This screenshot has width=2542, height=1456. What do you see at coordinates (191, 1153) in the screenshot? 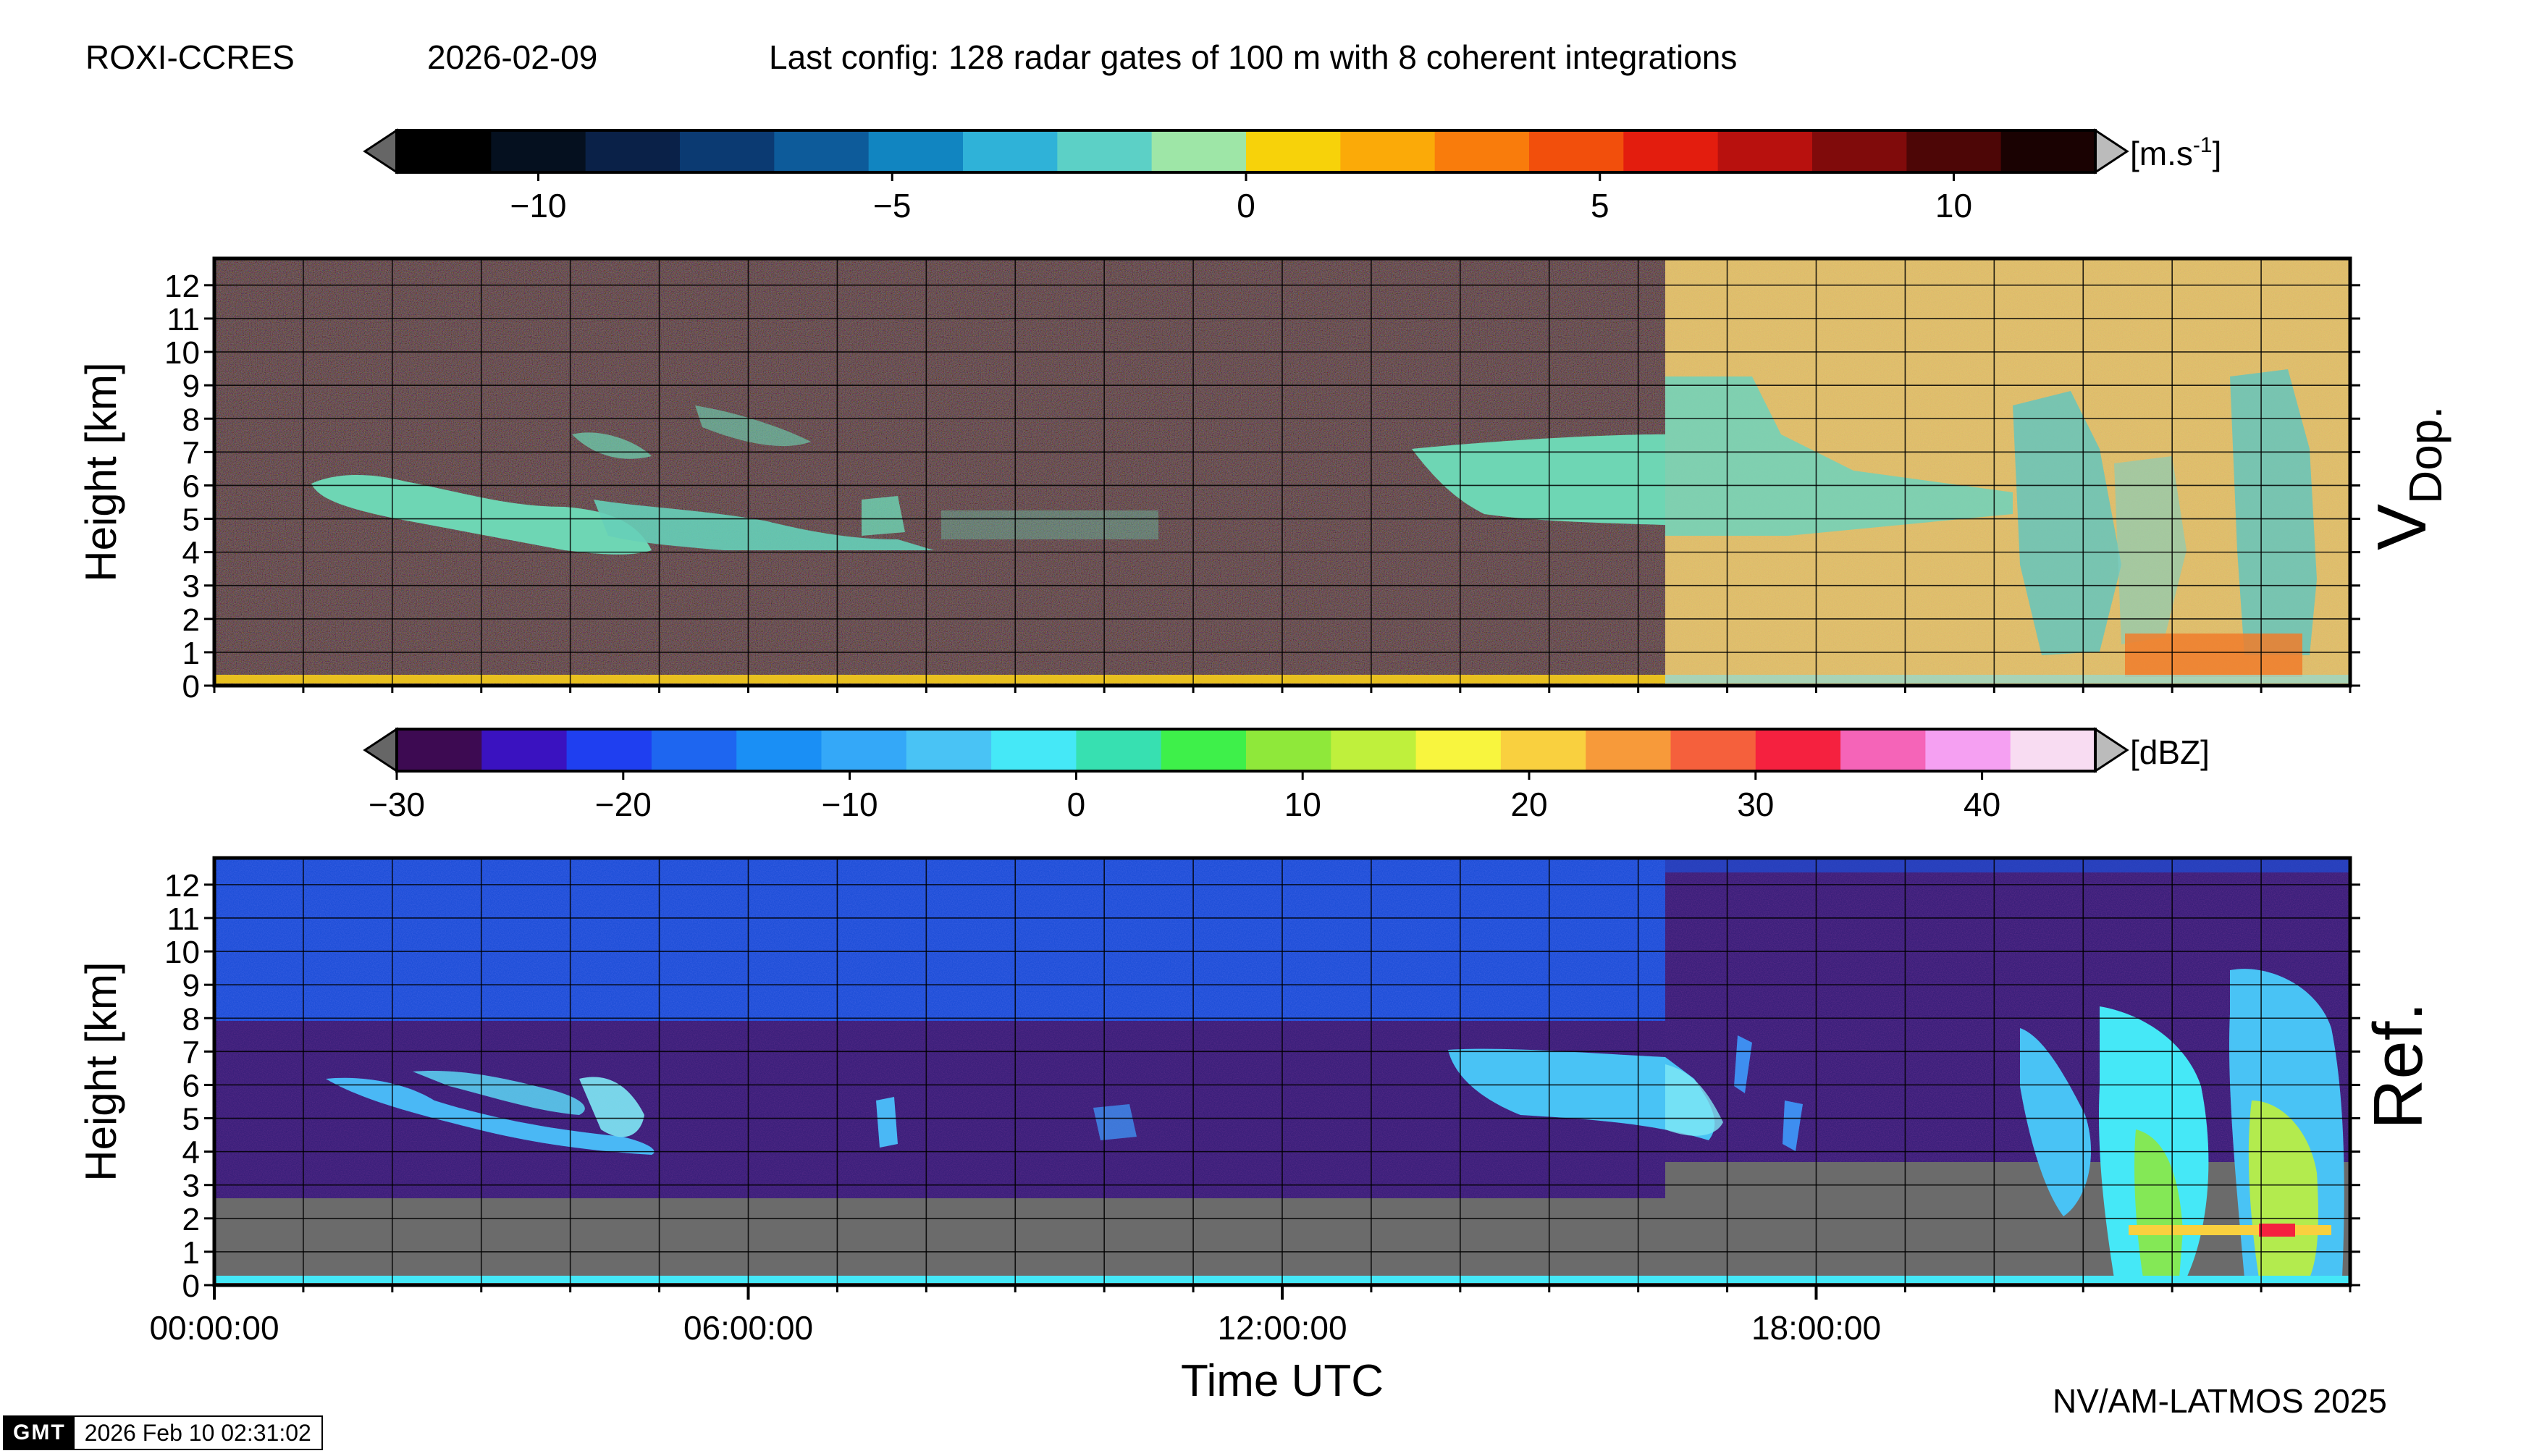
I see `reflectivity-ytick-label: 4` at bounding box center [191, 1153].